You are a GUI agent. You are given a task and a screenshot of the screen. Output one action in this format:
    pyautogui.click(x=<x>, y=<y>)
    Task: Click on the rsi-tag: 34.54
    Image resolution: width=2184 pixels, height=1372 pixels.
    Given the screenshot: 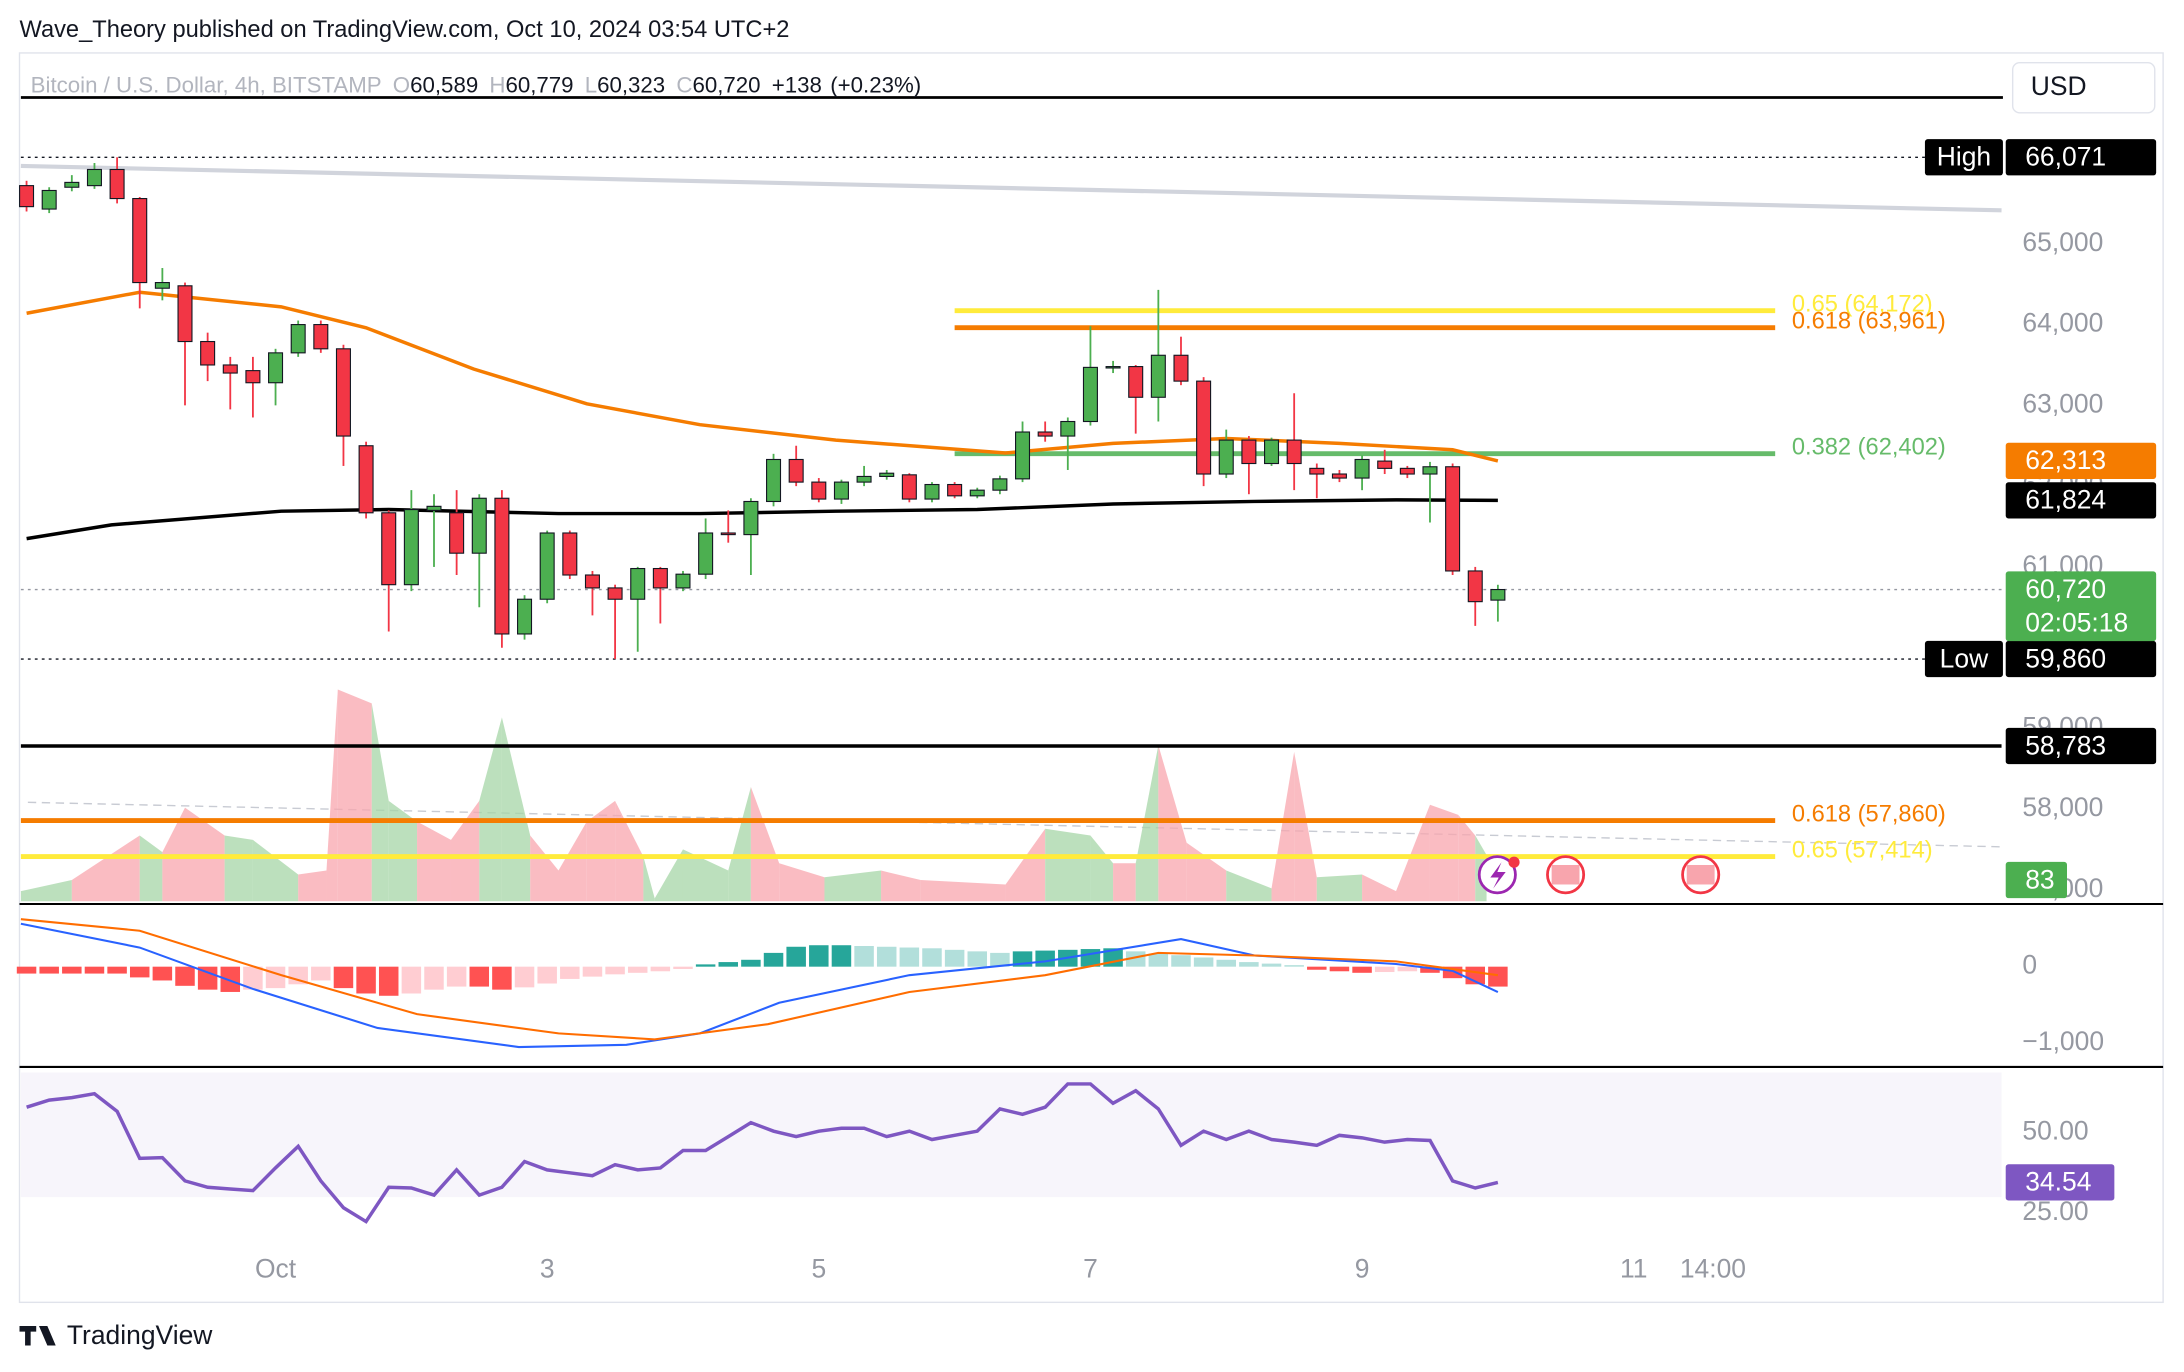 What is the action you would take?
    pyautogui.click(x=2058, y=1182)
    